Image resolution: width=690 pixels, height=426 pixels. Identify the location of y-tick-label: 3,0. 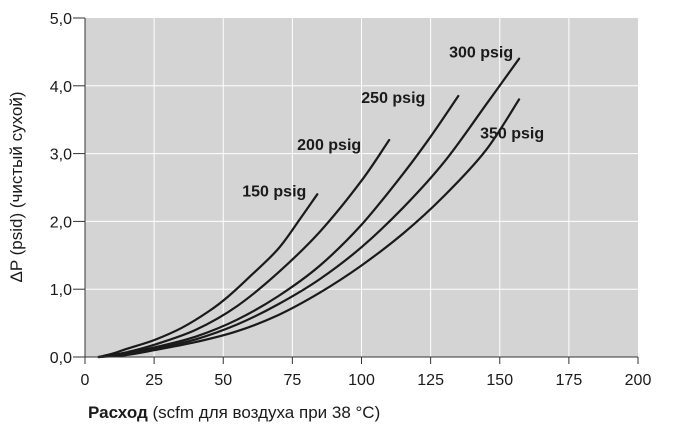
(61, 155).